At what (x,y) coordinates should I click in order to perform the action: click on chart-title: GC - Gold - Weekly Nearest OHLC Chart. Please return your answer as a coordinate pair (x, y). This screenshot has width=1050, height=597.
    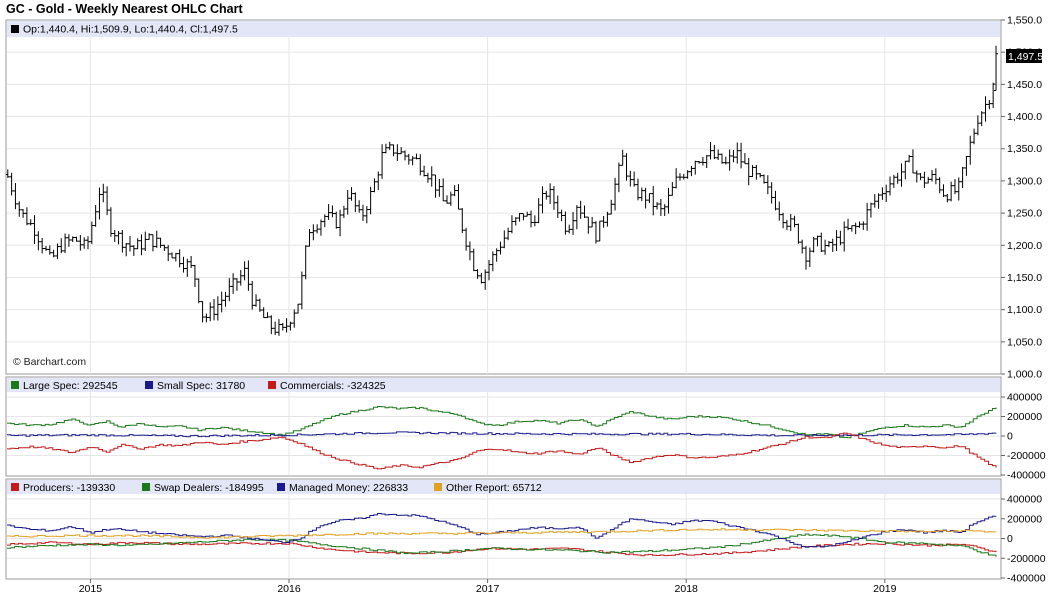
    Looking at the image, I should click on (124, 9).